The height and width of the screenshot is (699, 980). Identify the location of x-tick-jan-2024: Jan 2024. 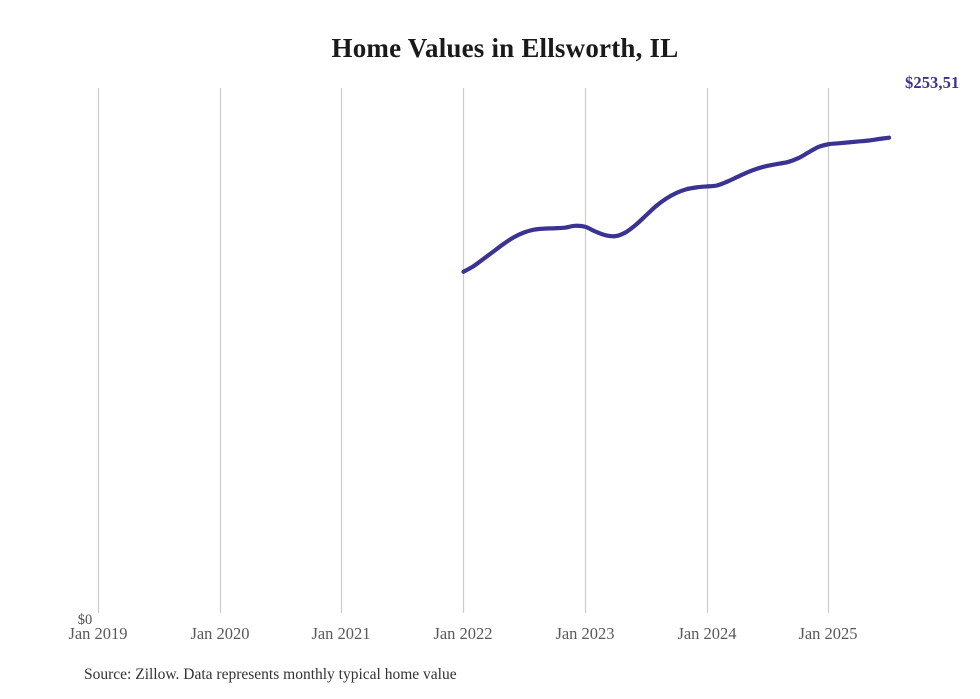
(707, 633).